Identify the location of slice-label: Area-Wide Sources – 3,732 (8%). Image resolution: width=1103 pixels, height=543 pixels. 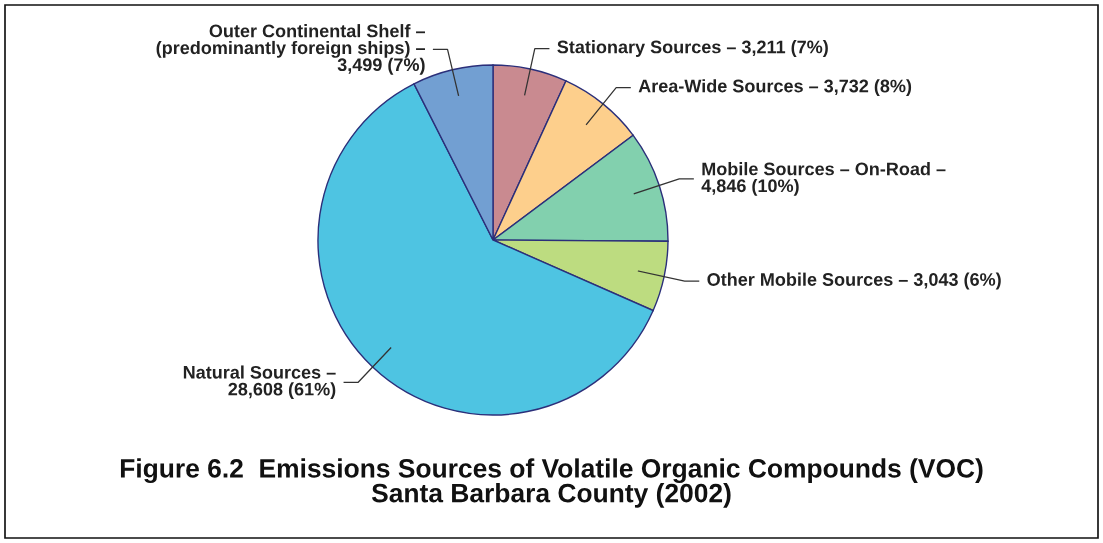
(775, 87).